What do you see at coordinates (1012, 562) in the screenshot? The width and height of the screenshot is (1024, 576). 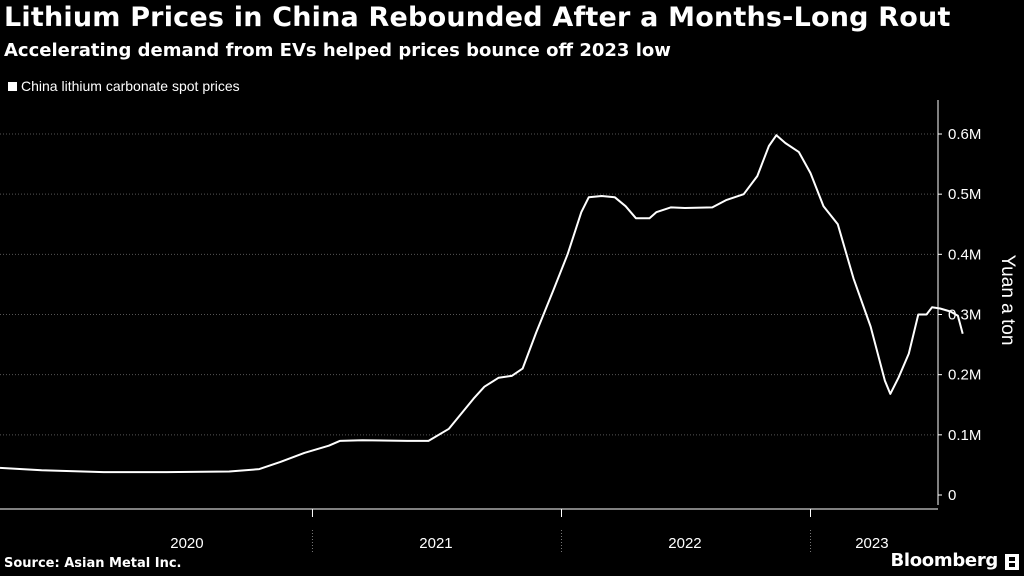 I see `bloomberg-logo-icon` at bounding box center [1012, 562].